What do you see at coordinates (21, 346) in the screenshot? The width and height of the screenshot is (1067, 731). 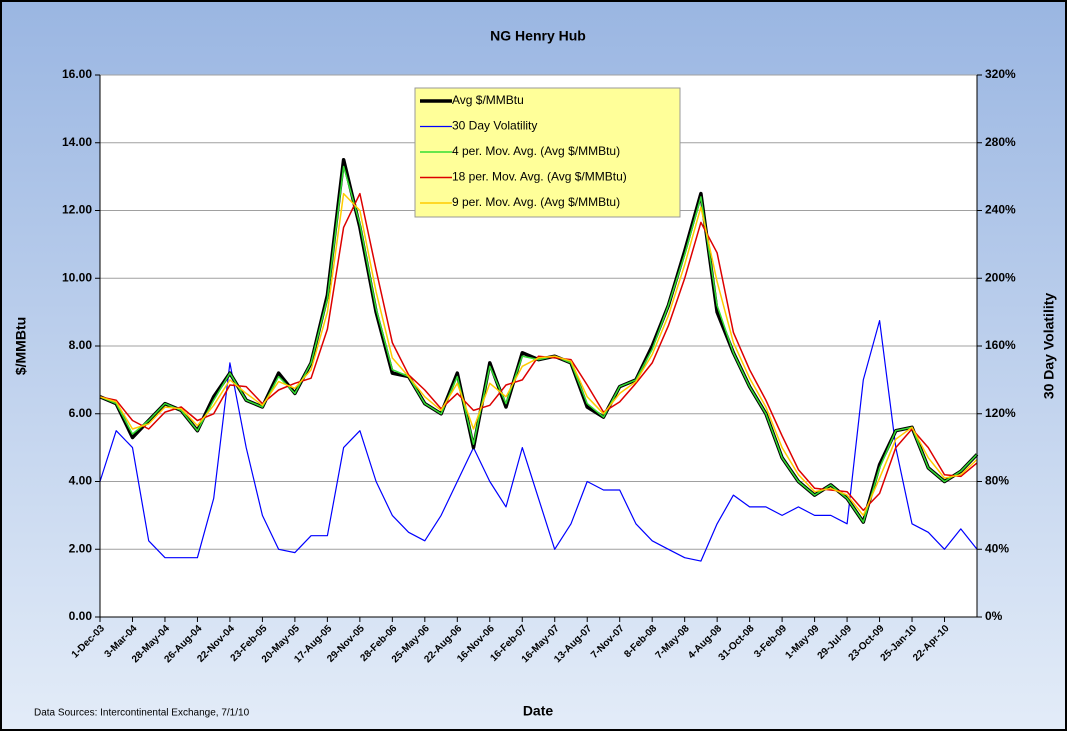 I see `y-axis-label: $/MMBtu` at bounding box center [21, 346].